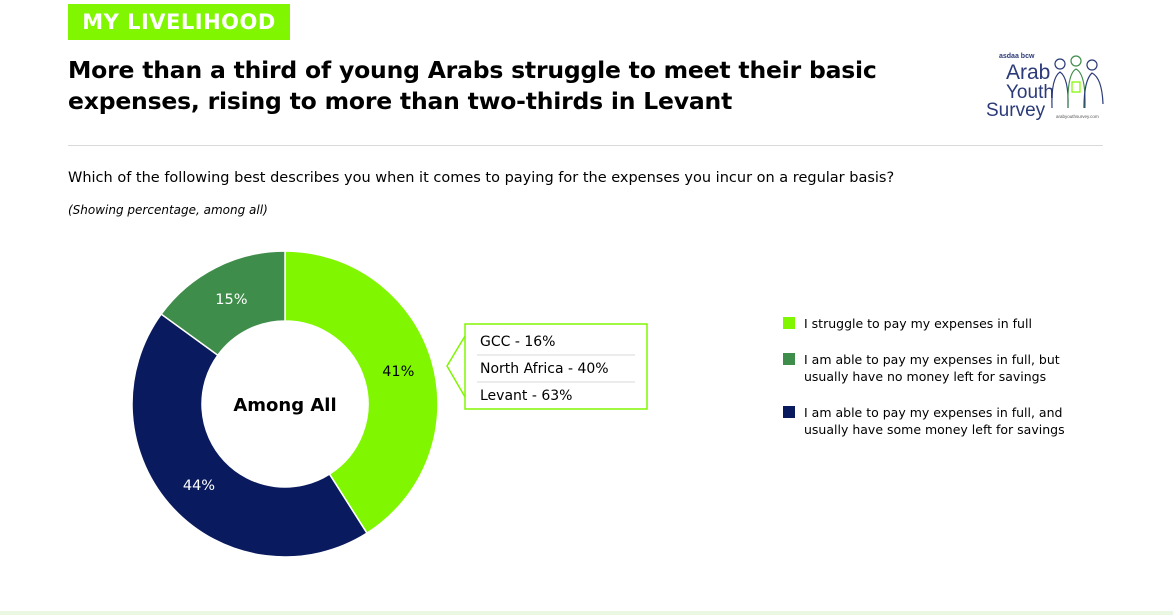 The height and width of the screenshot is (615, 1173). What do you see at coordinates (398, 372) in the screenshot?
I see `slice-label-0: 41%` at bounding box center [398, 372].